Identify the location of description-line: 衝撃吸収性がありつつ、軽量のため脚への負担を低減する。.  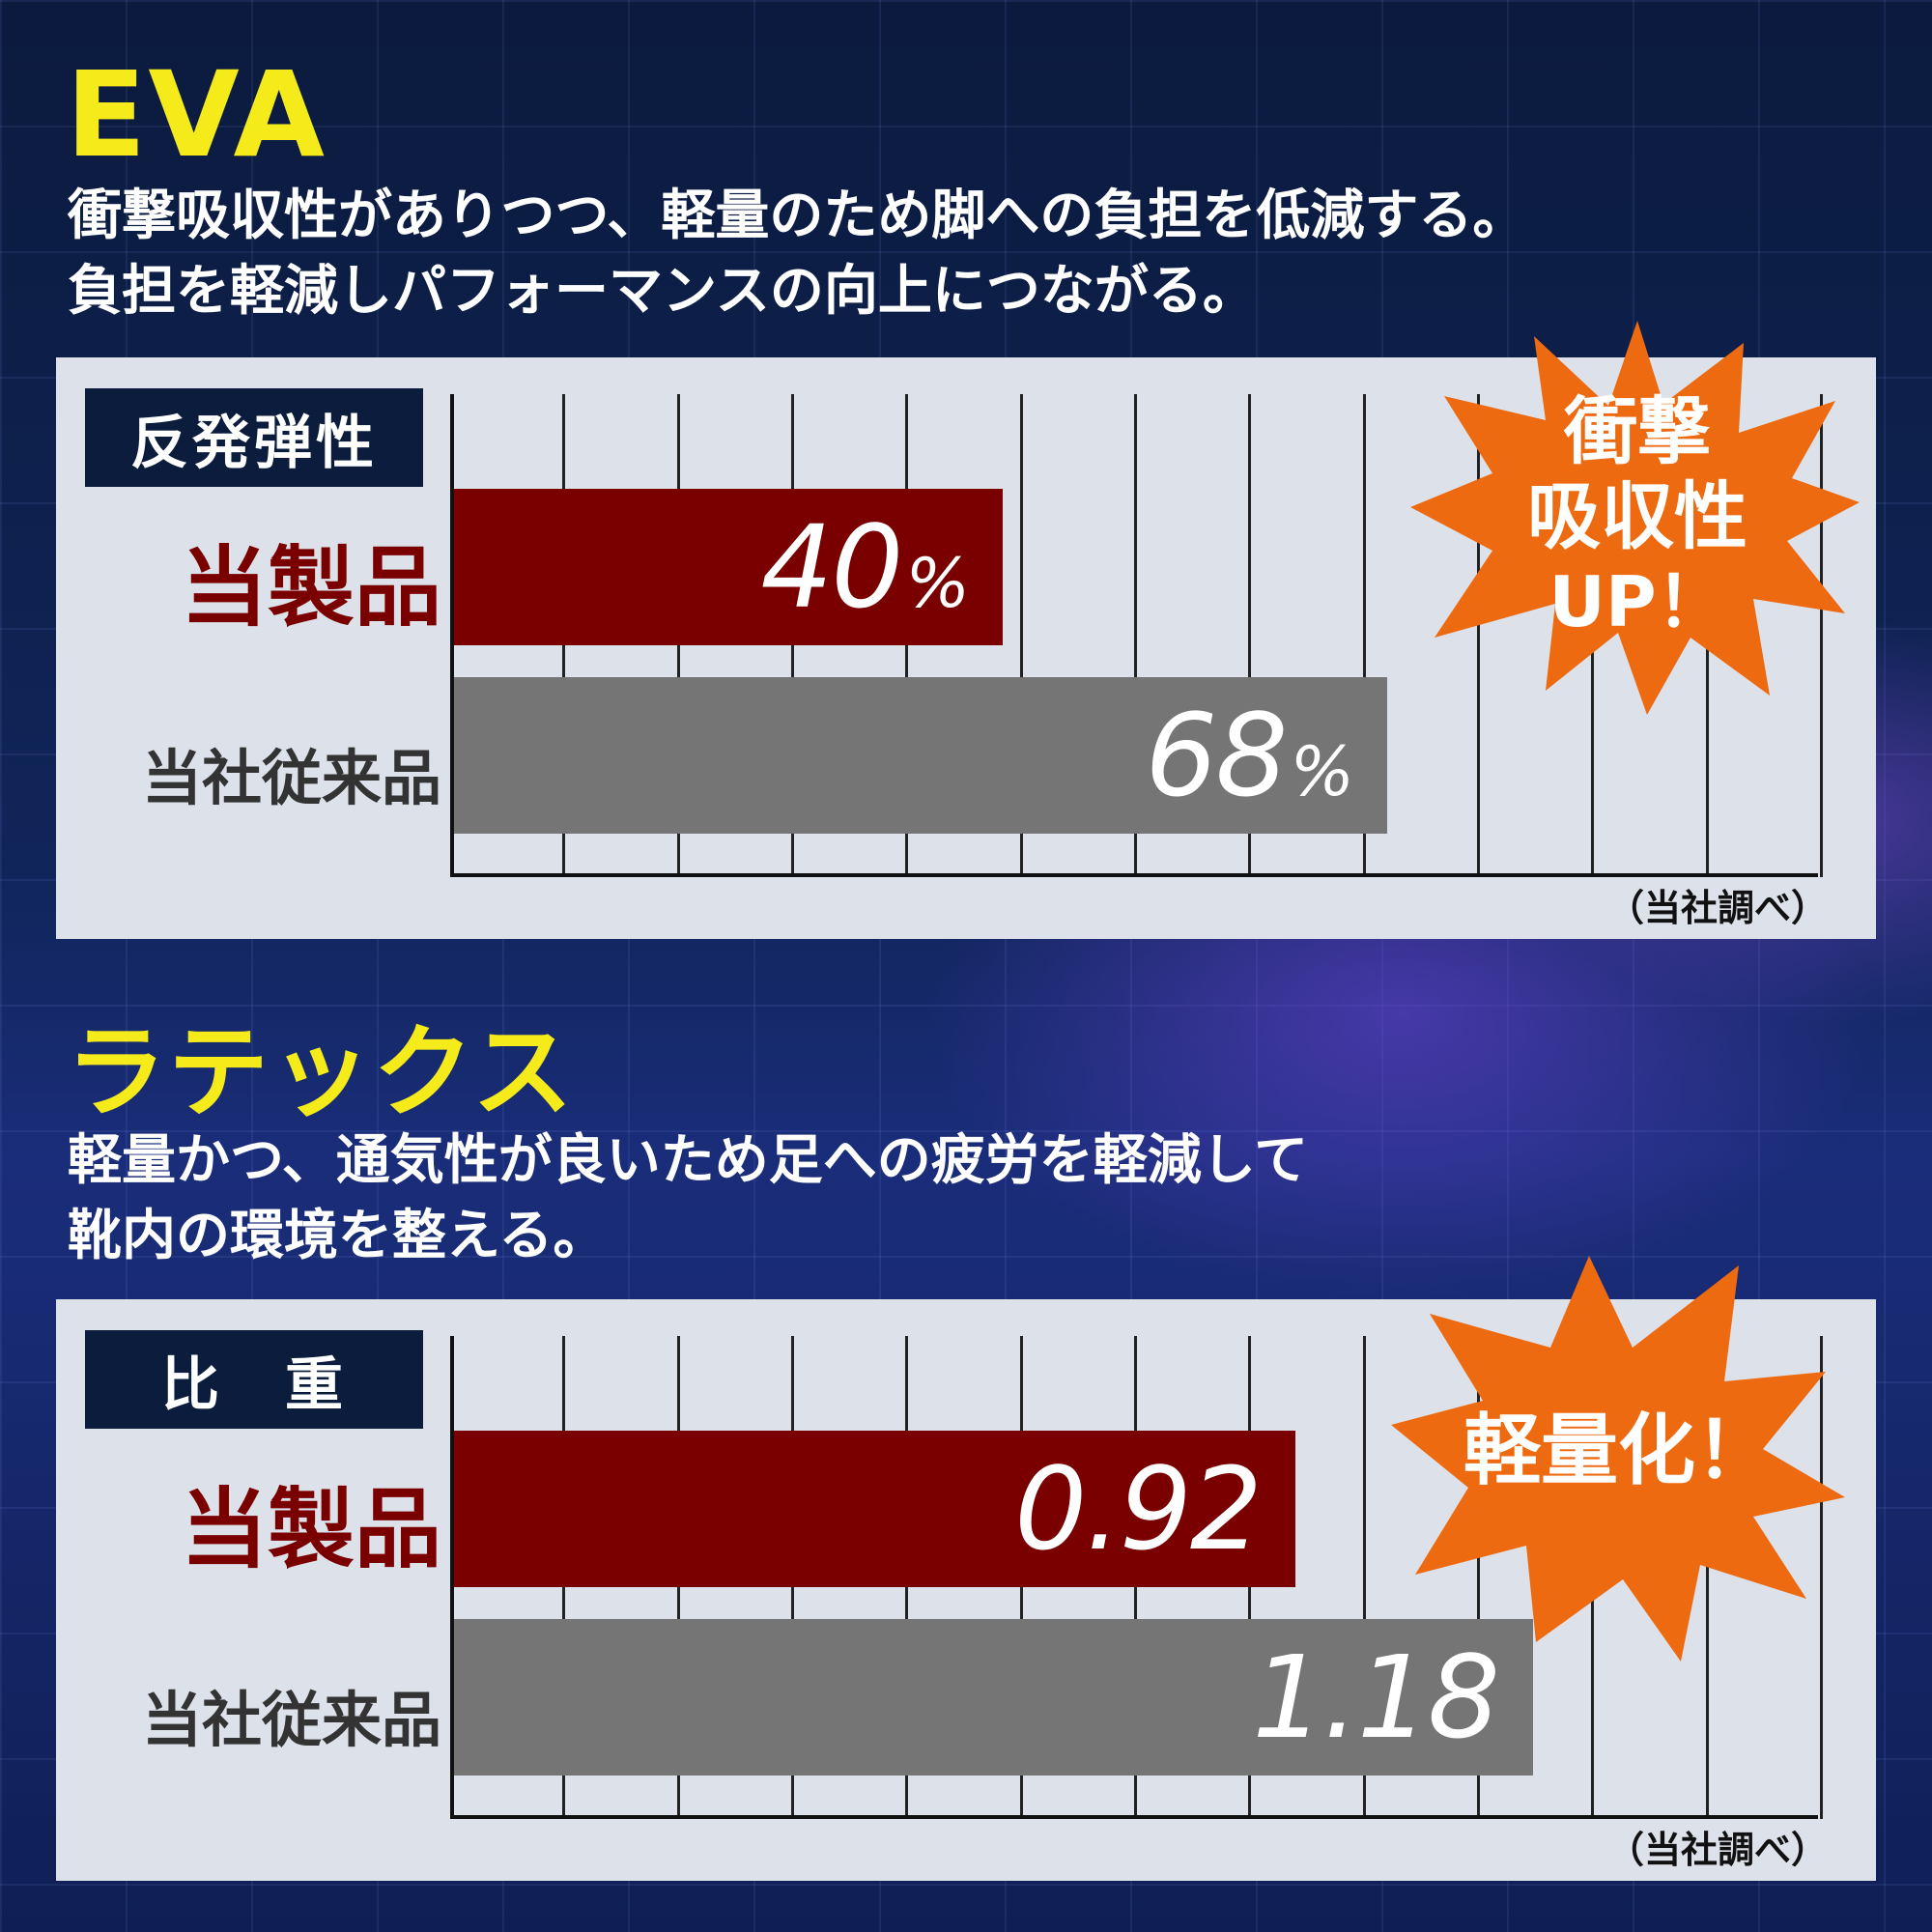
(797, 216).